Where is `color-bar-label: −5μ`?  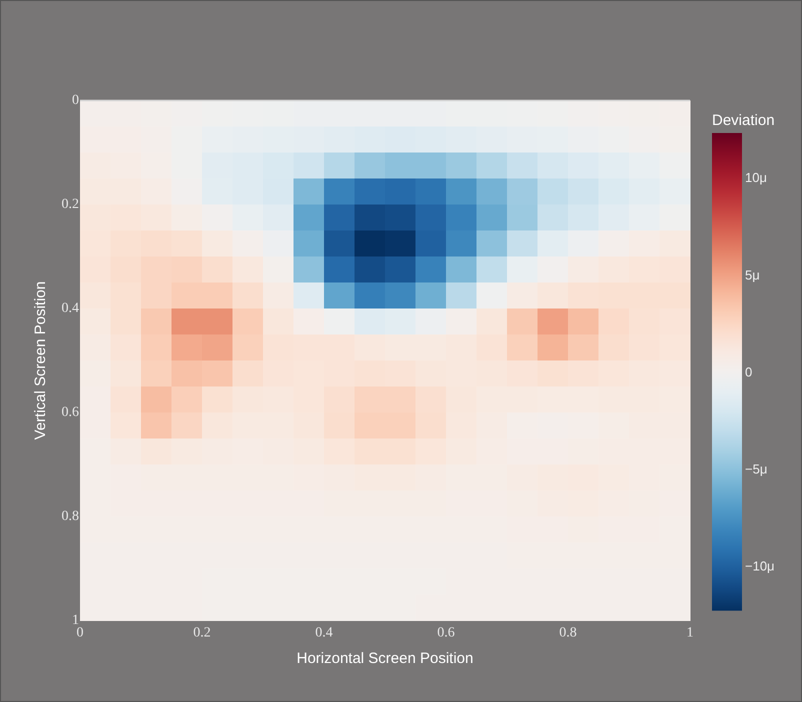
color-bar-label: −5μ is located at coordinates (756, 468).